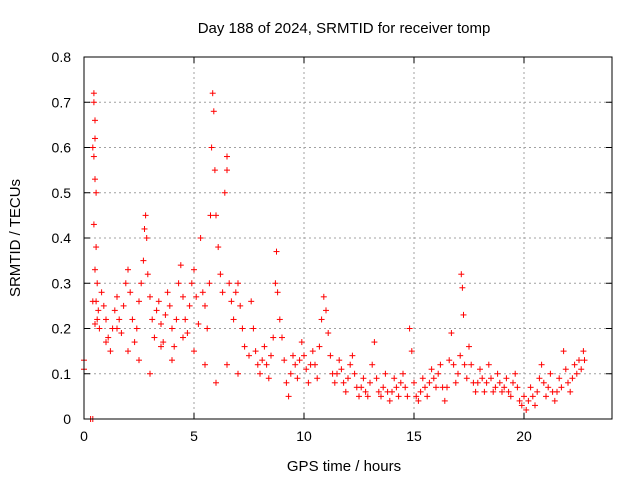  I want to click on x-tick-labels: 0 5 10 15 20, so click(306, 436).